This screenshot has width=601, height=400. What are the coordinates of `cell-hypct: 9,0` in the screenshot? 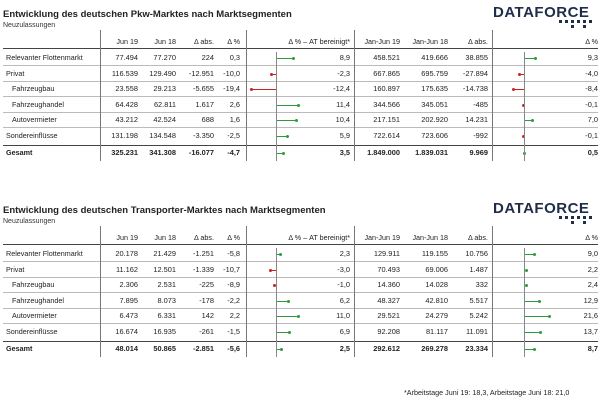 It's located at (592, 253).